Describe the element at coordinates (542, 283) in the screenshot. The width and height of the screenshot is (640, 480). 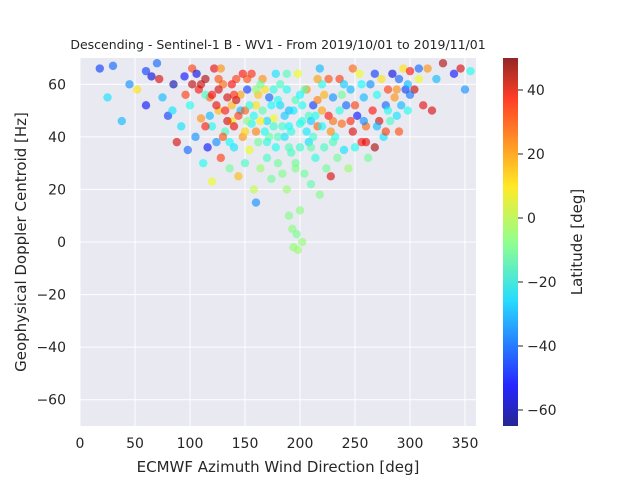
I see `colorbar-tick-label: −20` at that location.